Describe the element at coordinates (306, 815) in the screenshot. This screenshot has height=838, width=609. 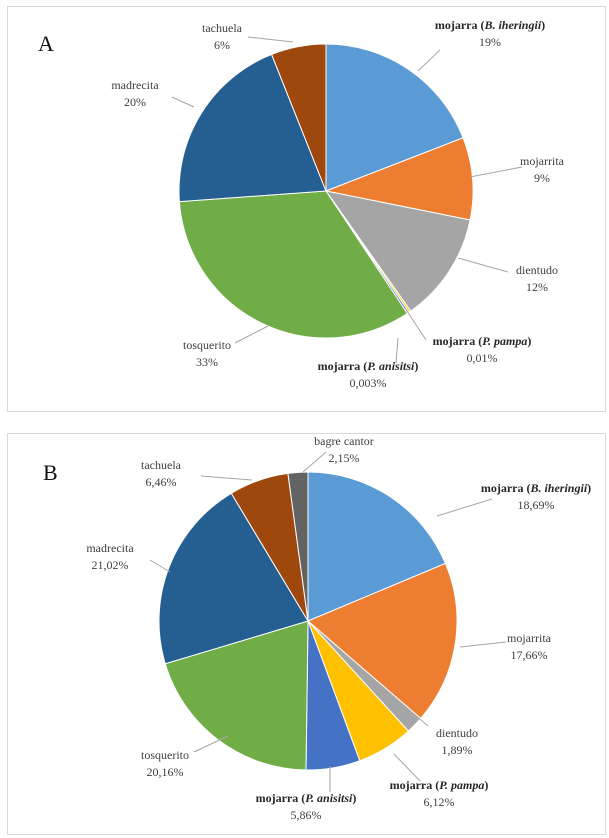
I see `slice-value-mojarra-p-anisitsi: 5,86%` at that location.